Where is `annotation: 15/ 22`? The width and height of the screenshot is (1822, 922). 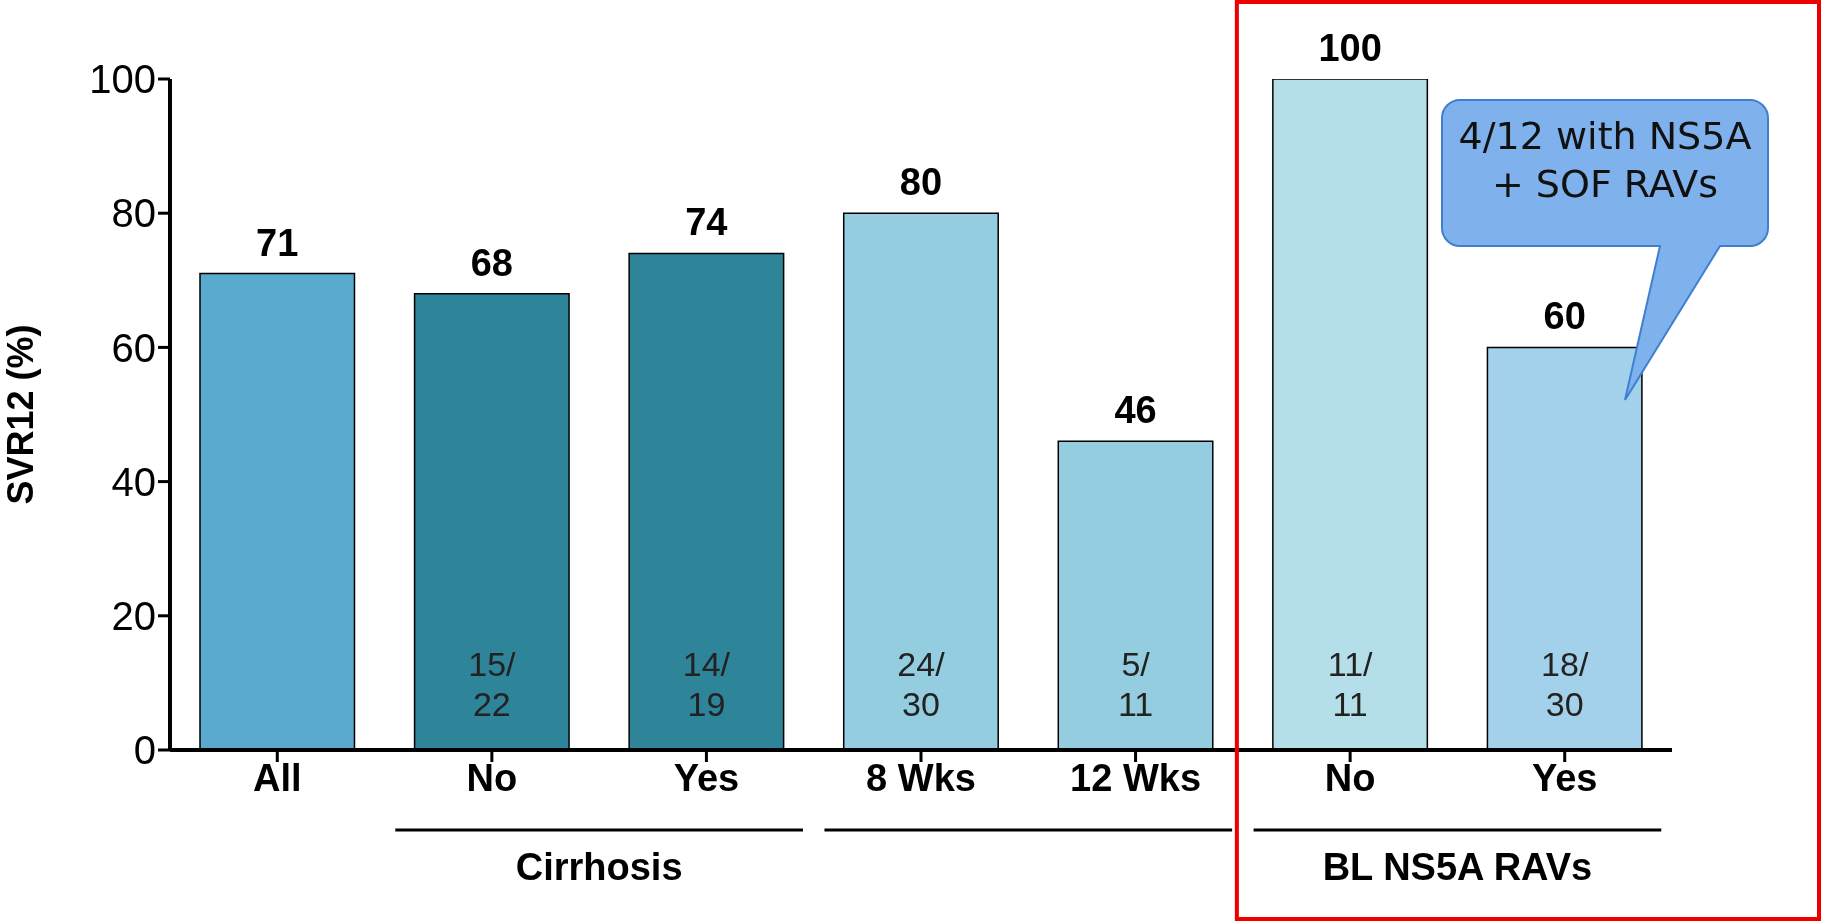 annotation: 15/ 22 is located at coordinates (492, 684).